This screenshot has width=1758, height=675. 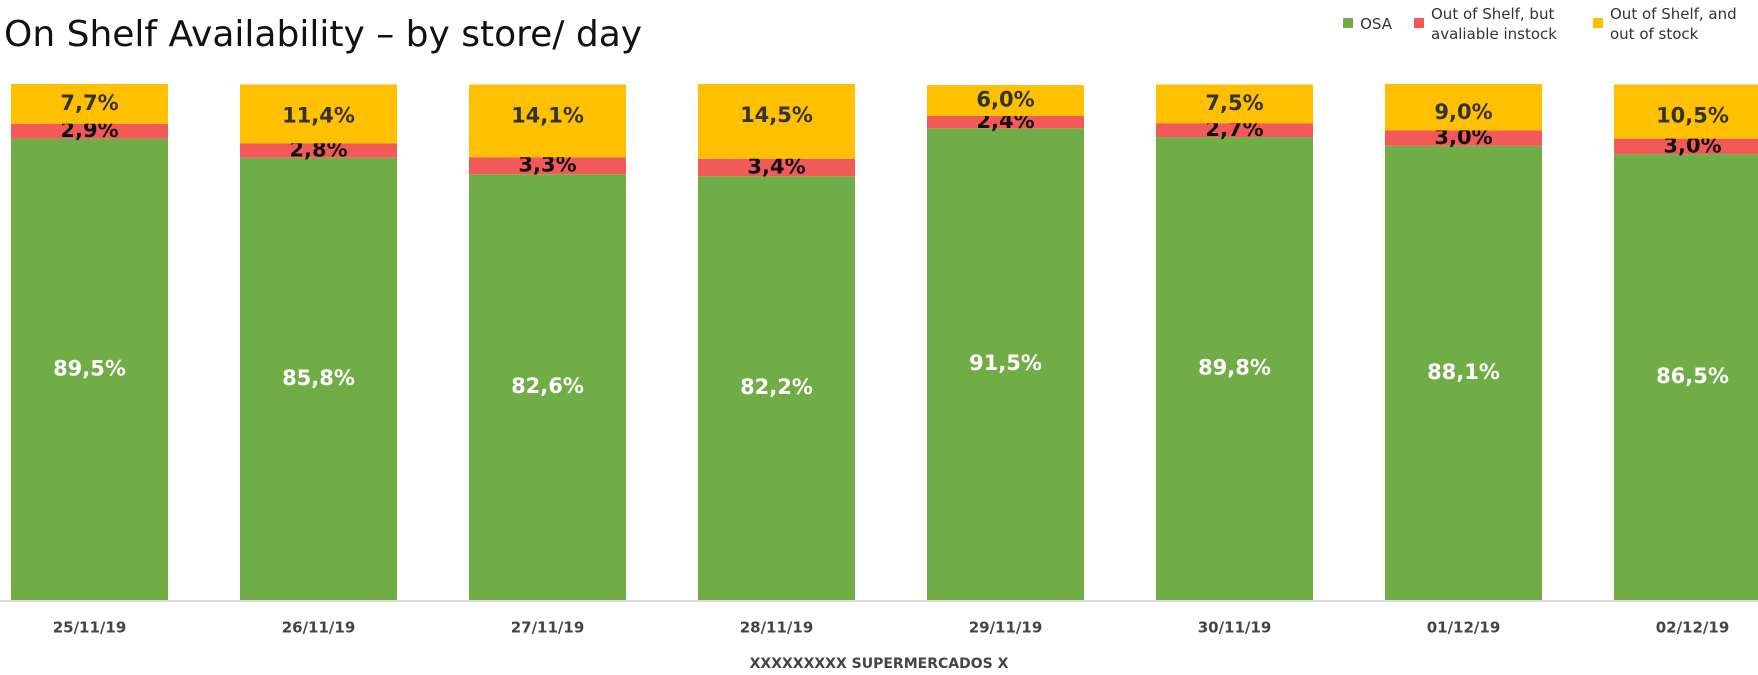 What do you see at coordinates (1693, 628) in the screenshot?
I see `x-tick-label: 02/12/19` at bounding box center [1693, 628].